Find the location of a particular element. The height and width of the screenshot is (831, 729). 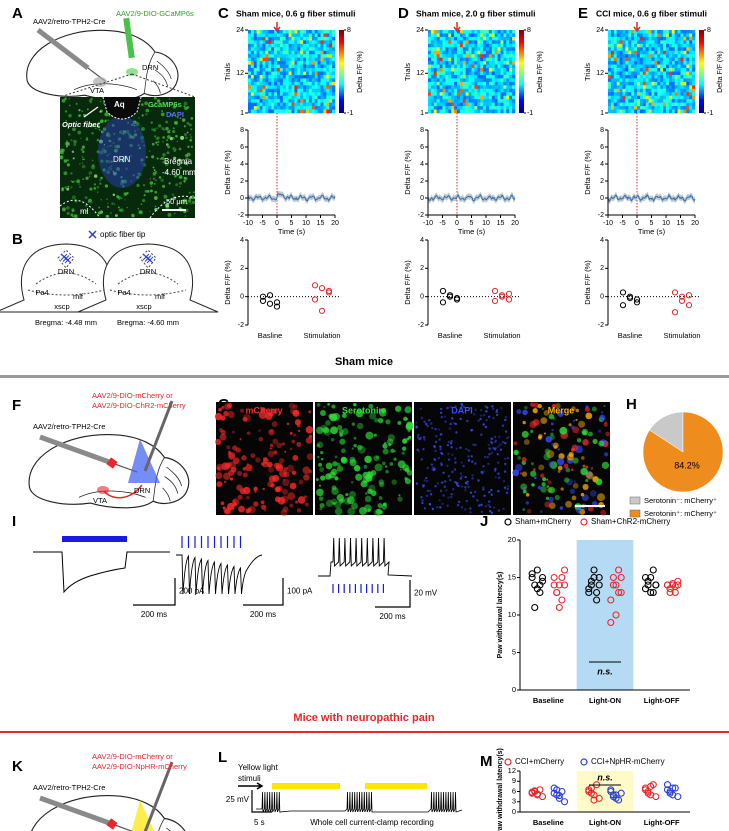

tick-label: -5 is located at coordinates (442, 223).